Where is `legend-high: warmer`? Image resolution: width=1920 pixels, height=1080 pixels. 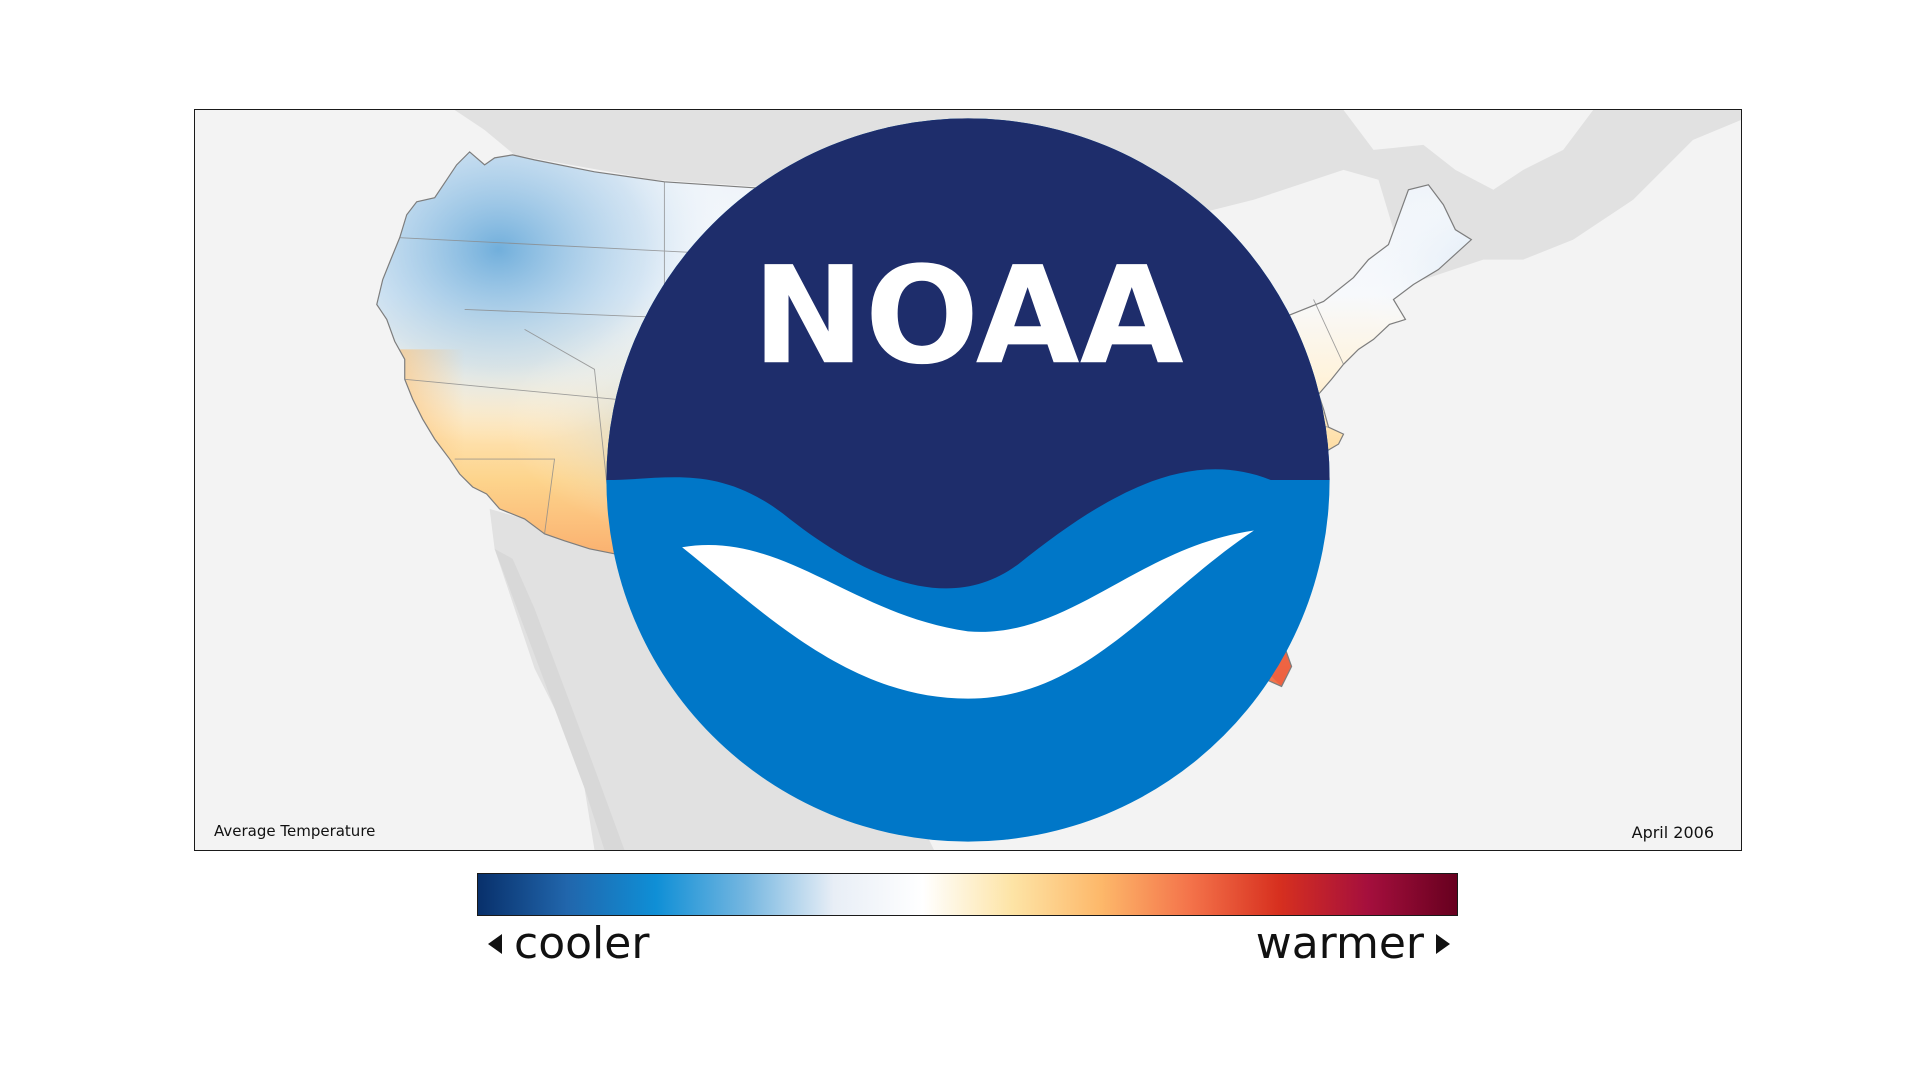
legend-high: warmer is located at coordinates (1353, 943).